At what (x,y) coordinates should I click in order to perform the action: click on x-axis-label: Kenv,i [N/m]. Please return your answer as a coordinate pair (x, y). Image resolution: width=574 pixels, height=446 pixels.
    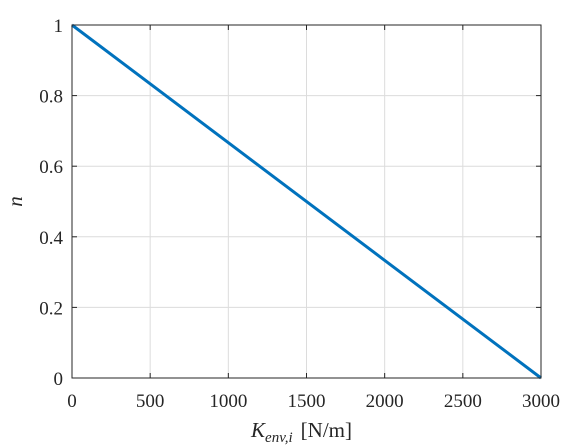
    Looking at the image, I should click on (301, 432).